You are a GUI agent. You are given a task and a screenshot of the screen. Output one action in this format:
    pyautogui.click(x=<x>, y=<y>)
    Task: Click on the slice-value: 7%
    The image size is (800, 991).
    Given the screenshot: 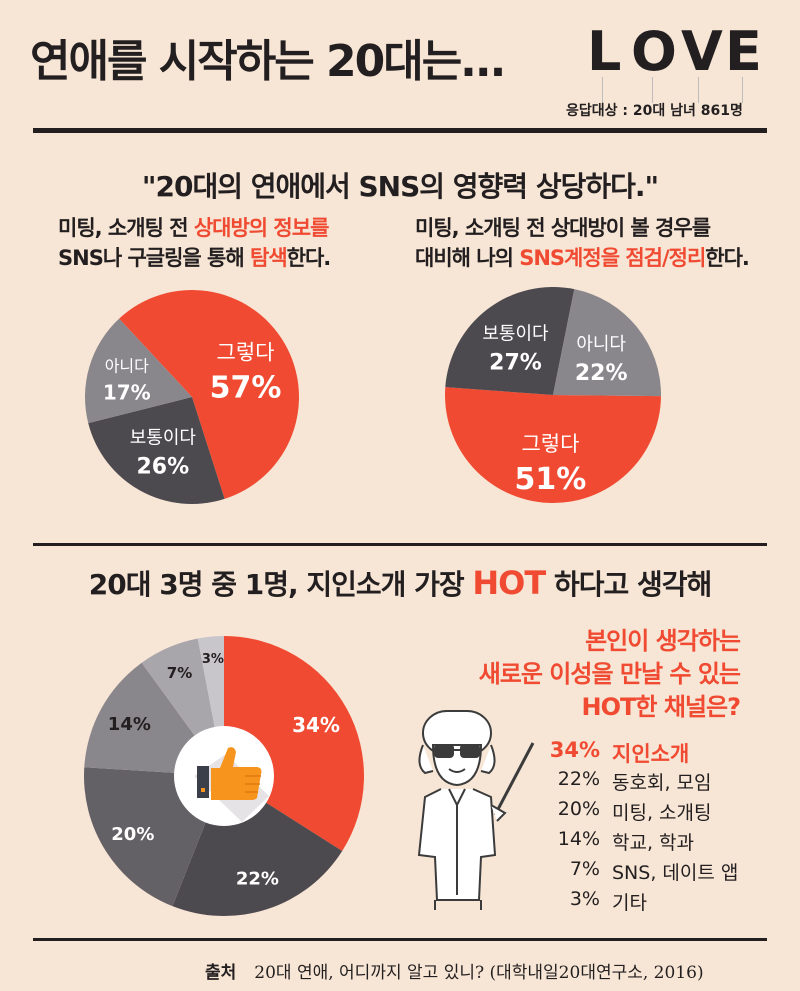 What is the action you would take?
    pyautogui.click(x=179, y=673)
    